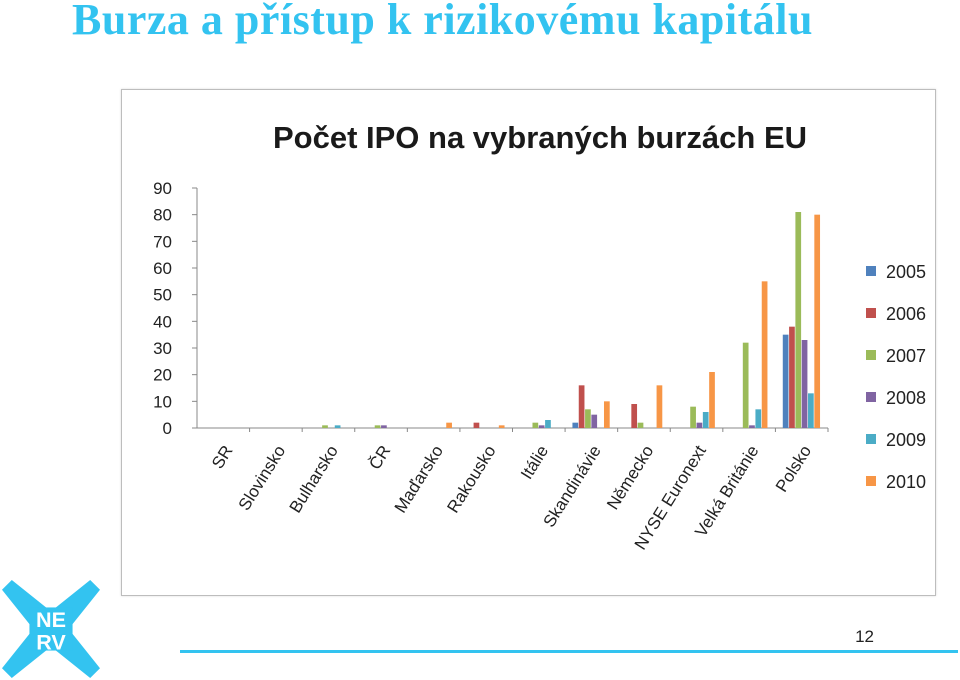 The height and width of the screenshot is (680, 960). What do you see at coordinates (906, 272) in the screenshot?
I see `legend-label: 2005` at bounding box center [906, 272].